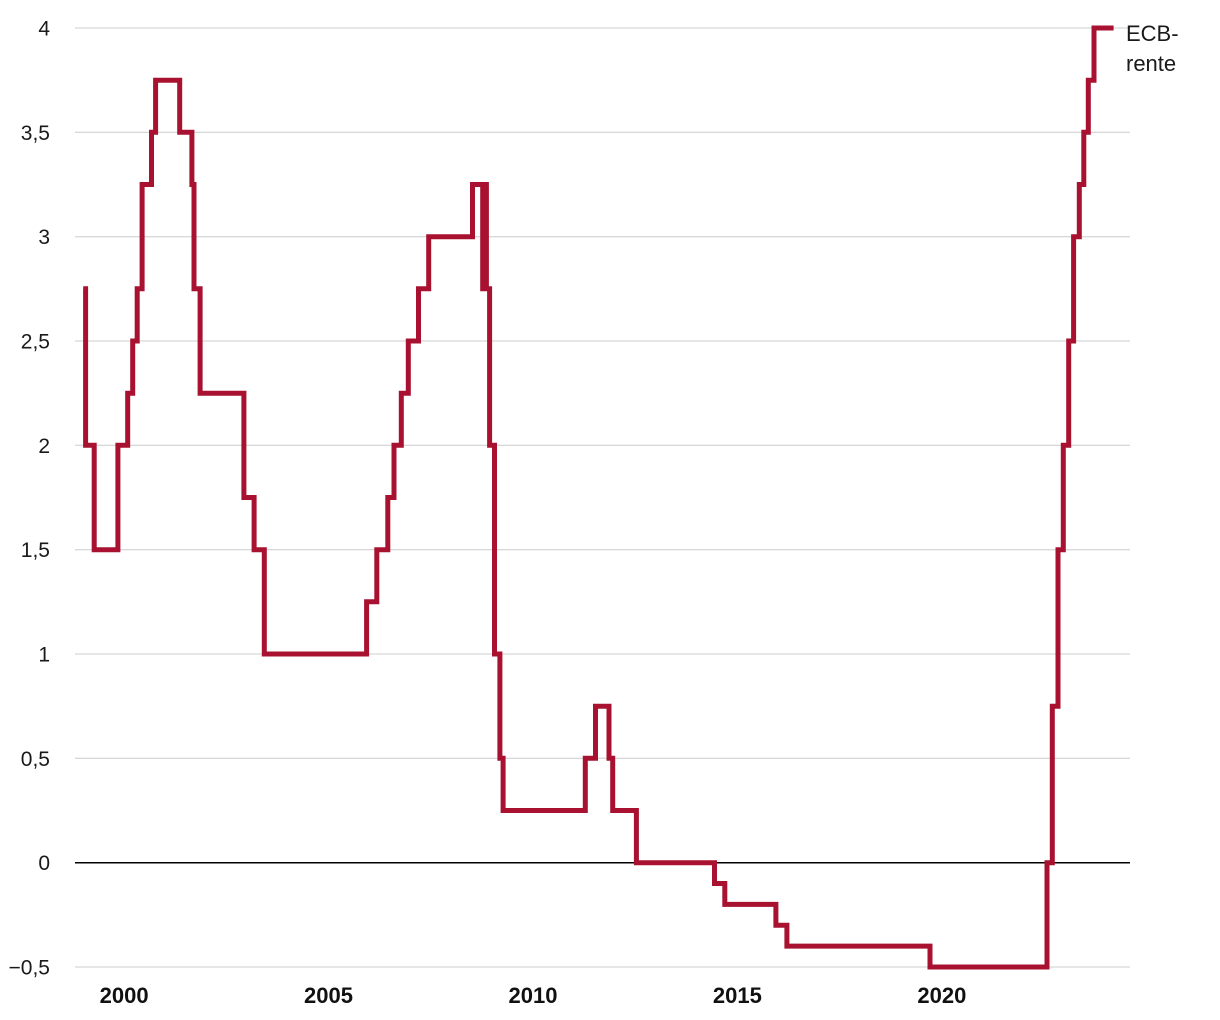 This screenshot has height=1020, width=1220. Describe the element at coordinates (35, 133) in the screenshot. I see `y-tick-label: 3,5` at that location.